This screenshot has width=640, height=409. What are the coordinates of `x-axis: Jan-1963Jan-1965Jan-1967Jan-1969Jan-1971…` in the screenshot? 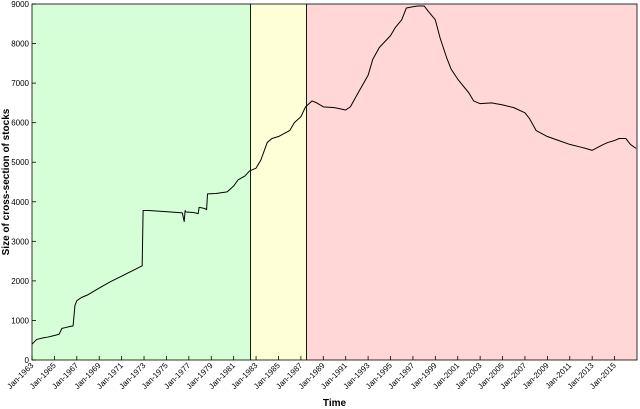 It's located at (311, 373).